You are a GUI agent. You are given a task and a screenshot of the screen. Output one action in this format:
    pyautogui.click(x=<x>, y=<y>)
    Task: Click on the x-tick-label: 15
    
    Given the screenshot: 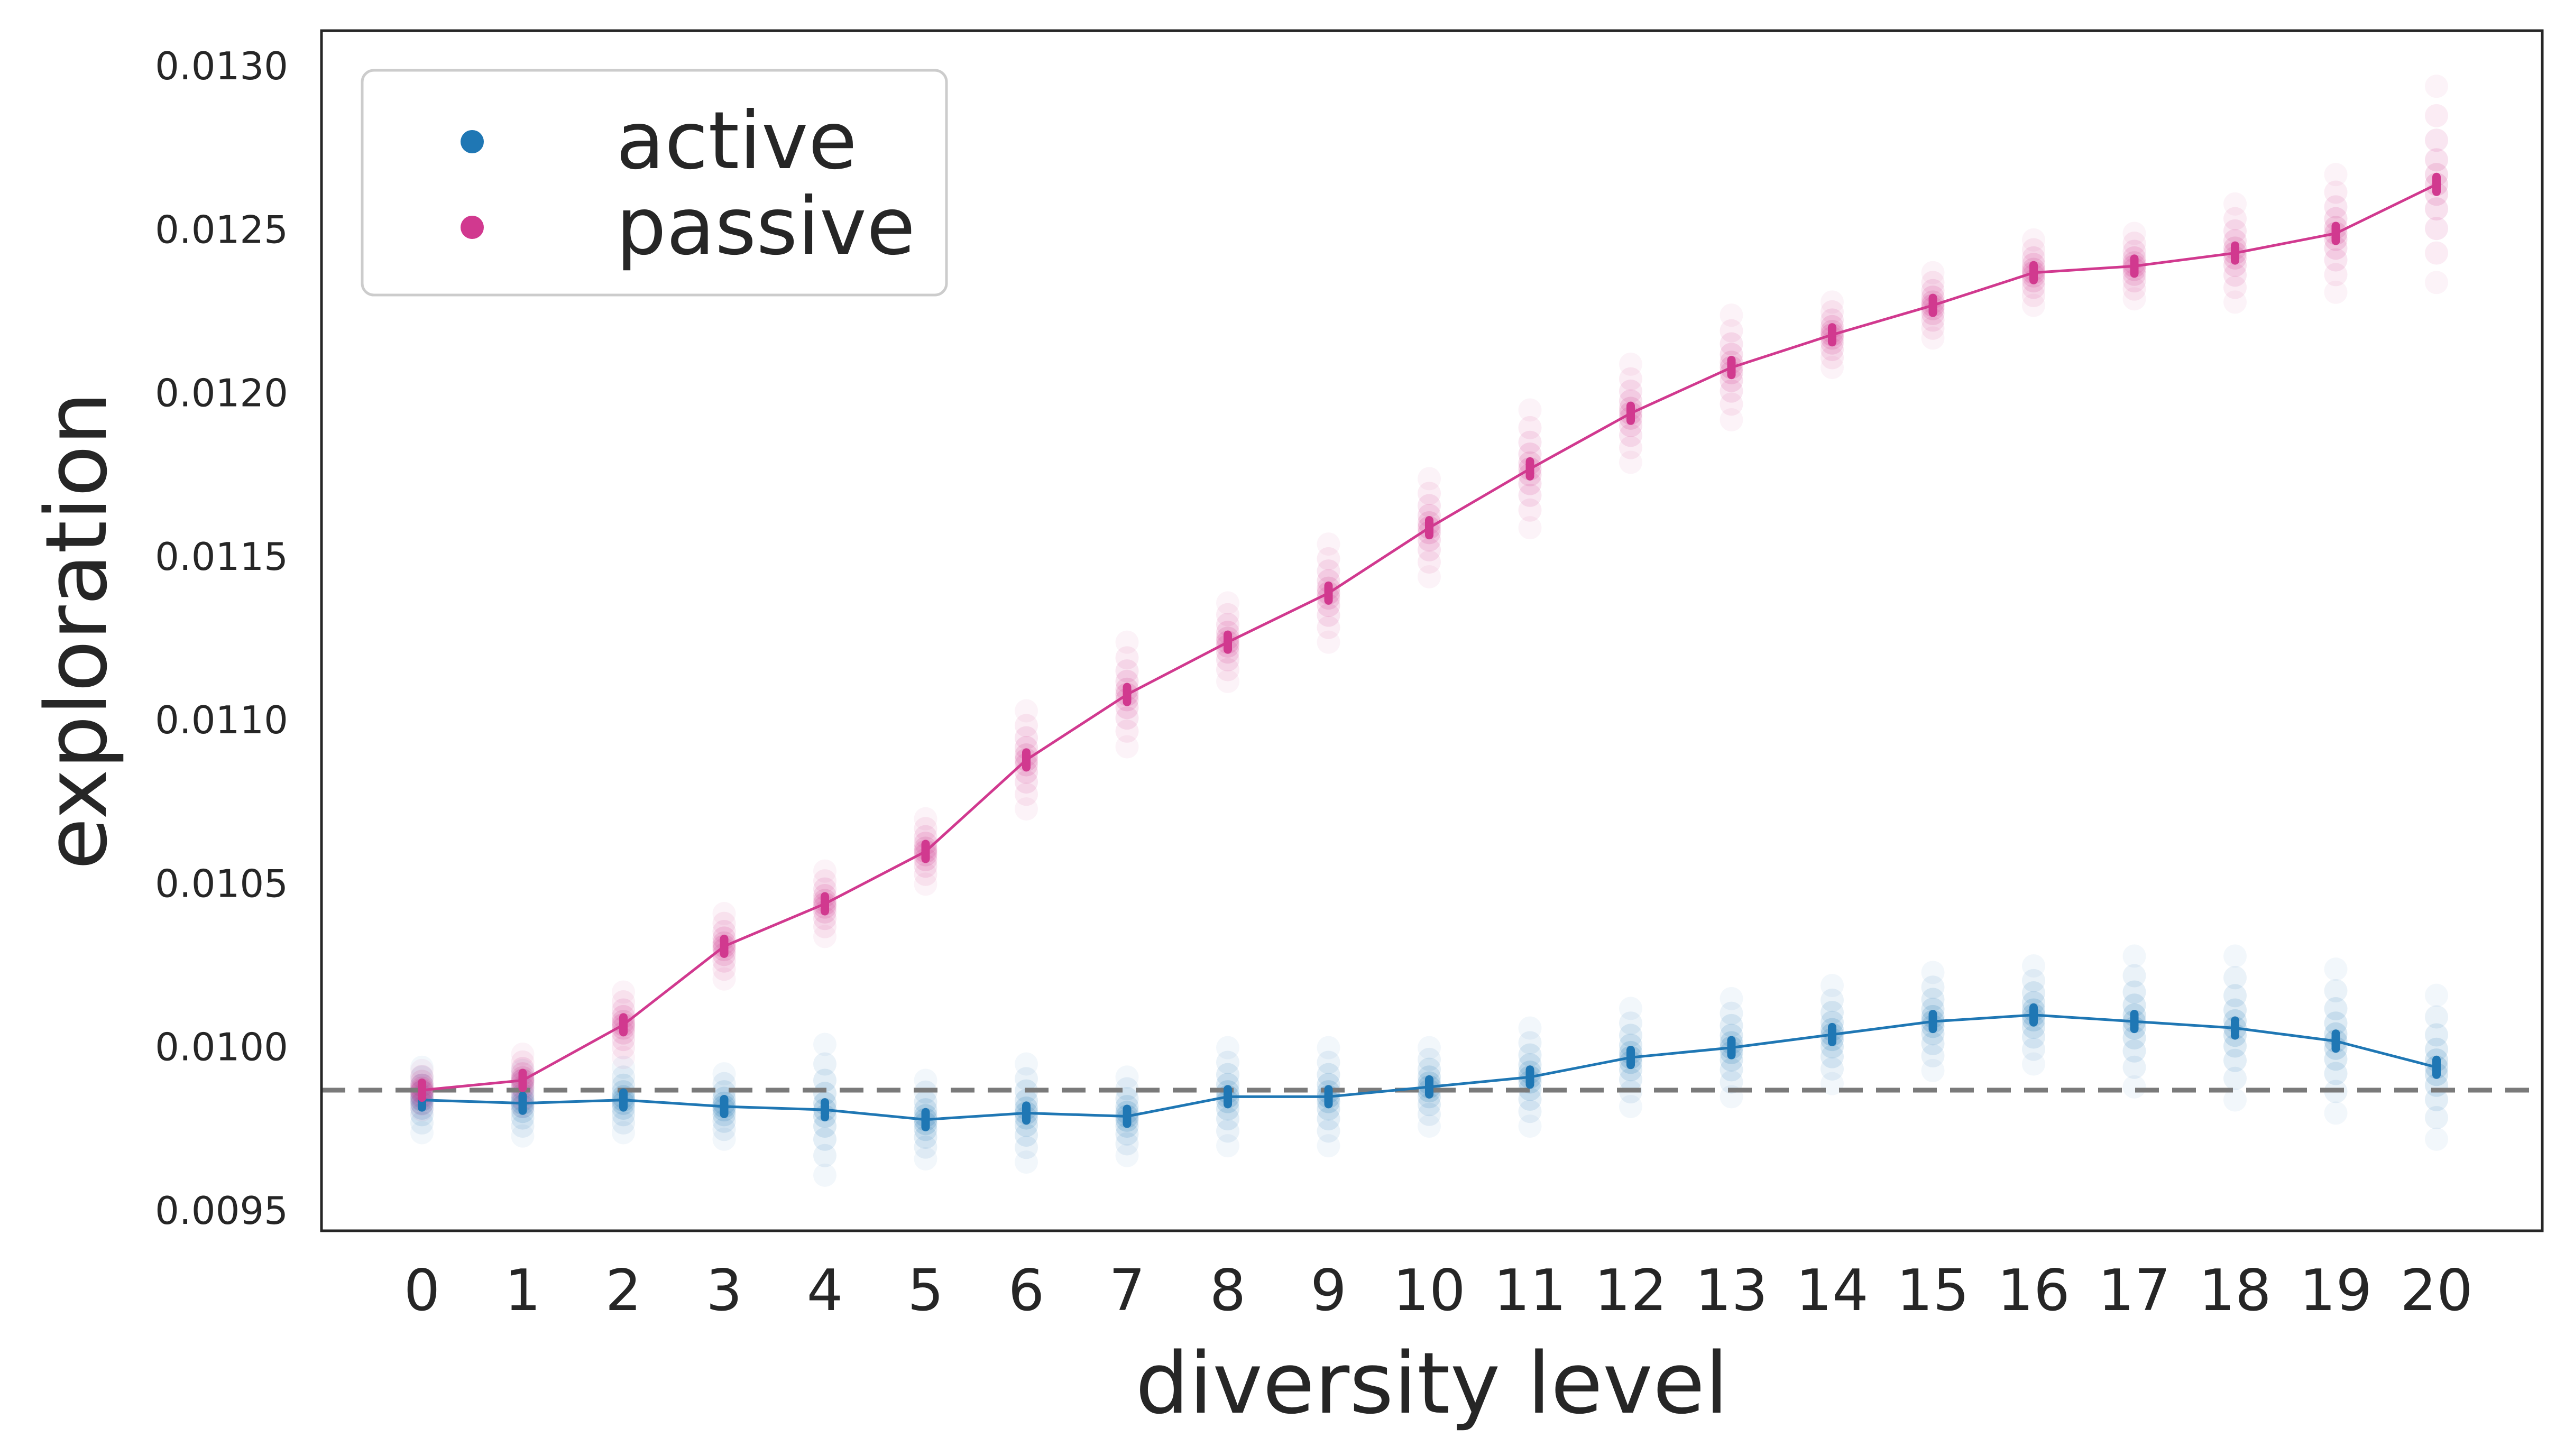 What is the action you would take?
    pyautogui.click(x=1933, y=1291)
    